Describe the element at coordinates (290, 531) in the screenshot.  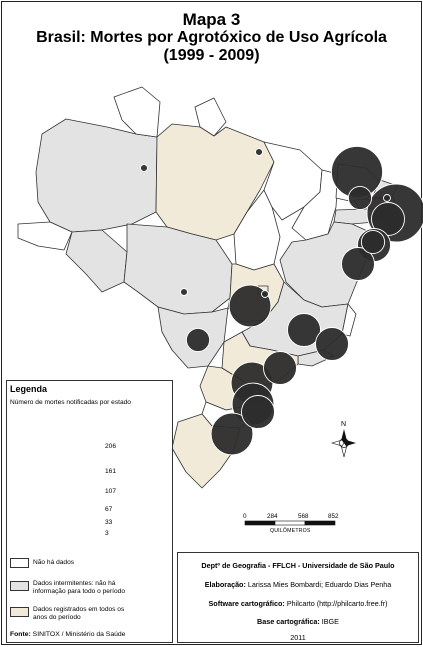
I see `scale-unit: QUILÔMETROS` at that location.